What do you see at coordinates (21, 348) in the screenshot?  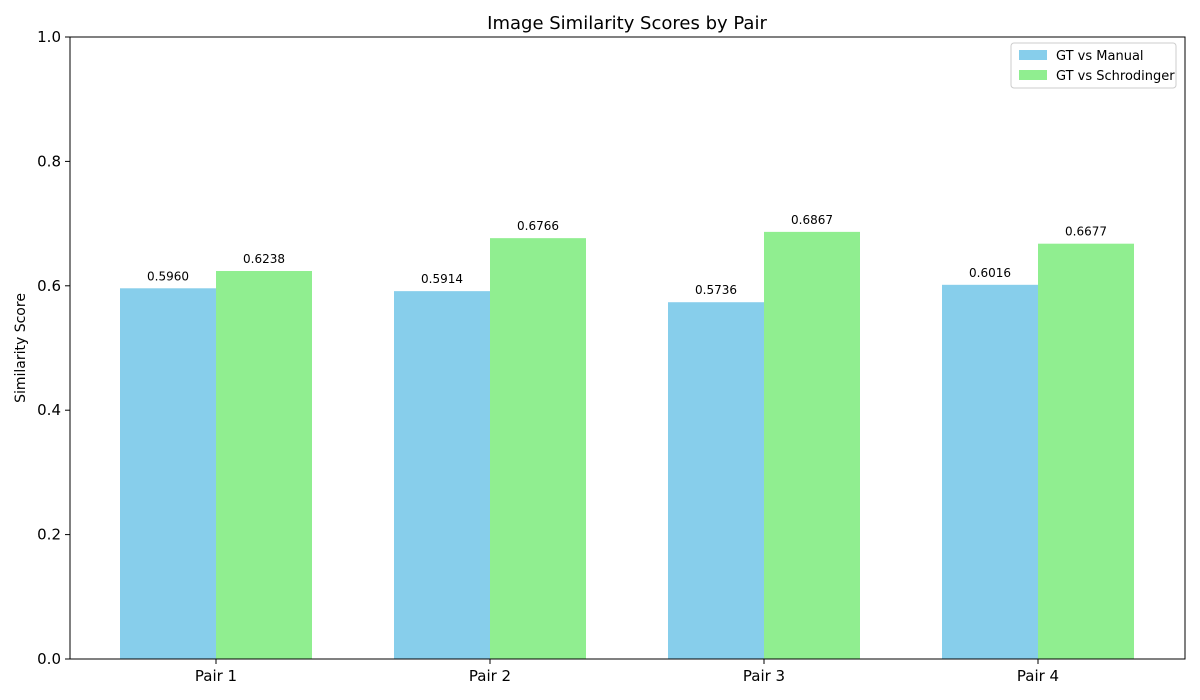 I see `y-axis-label: Similarity Score` at bounding box center [21, 348].